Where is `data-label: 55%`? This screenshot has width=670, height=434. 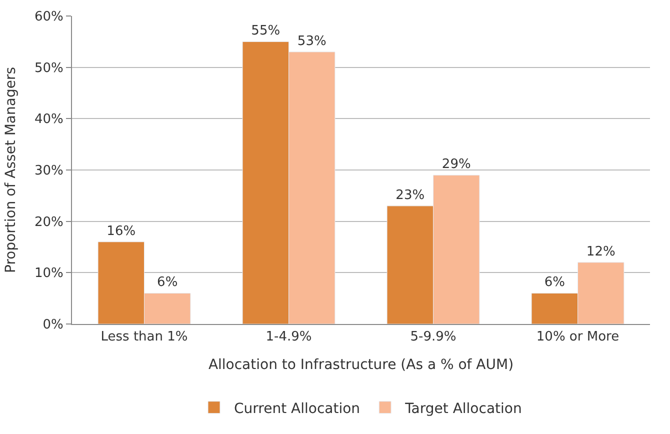 data-label: 55% is located at coordinates (265, 31).